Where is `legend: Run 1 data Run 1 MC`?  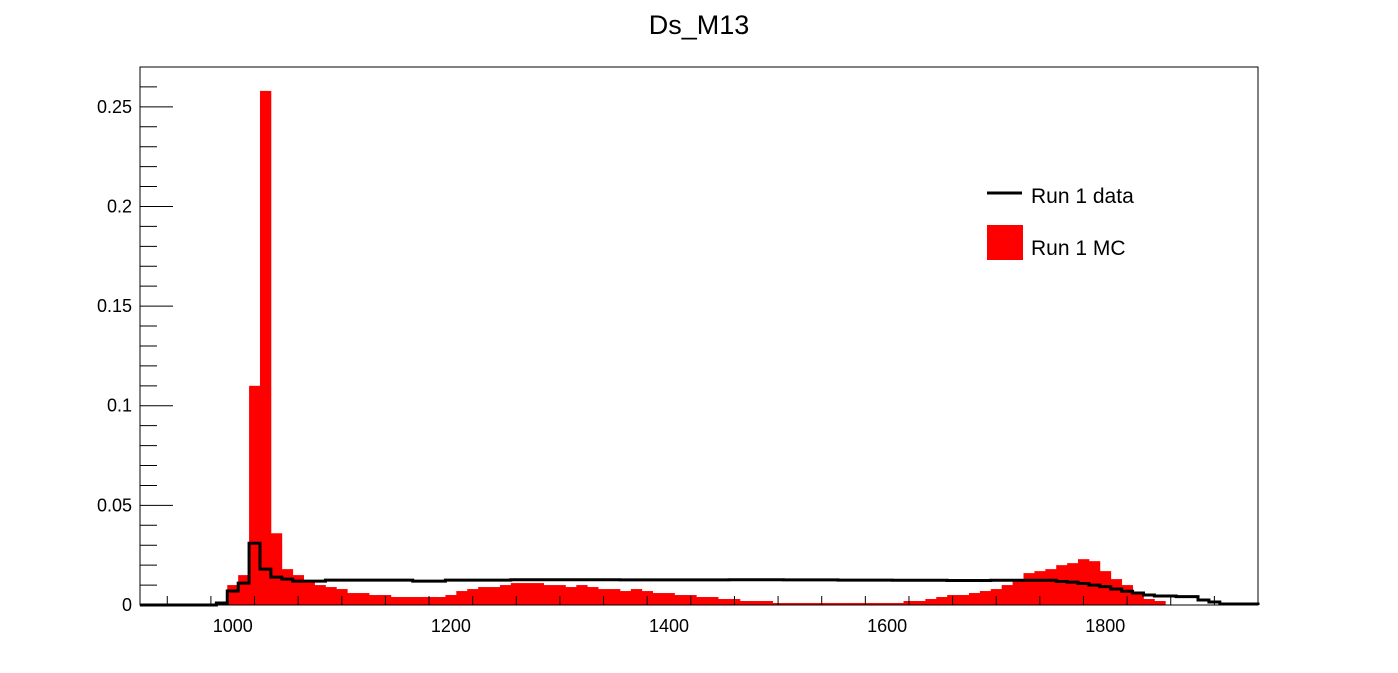
legend: Run 1 data Run 1 MC is located at coordinates (1060, 222).